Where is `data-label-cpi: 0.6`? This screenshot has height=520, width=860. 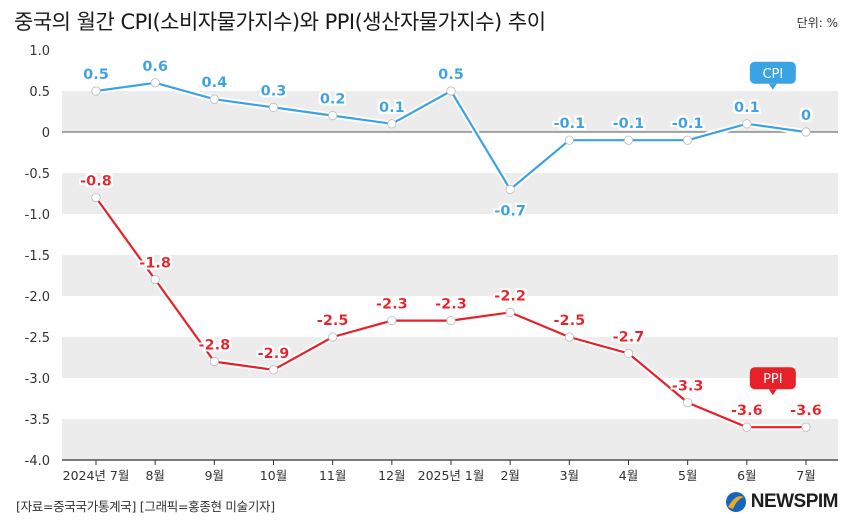
data-label-cpi: 0.6 is located at coordinates (155, 67).